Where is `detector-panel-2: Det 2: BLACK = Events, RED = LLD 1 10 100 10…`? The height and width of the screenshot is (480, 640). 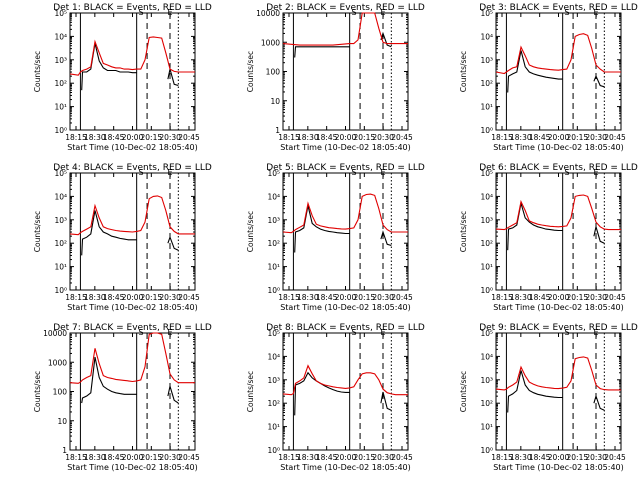 detector-panel-2: Det 2: BLACK = Events, RED = LLD 1 10 100 10… is located at coordinates (335, 77).